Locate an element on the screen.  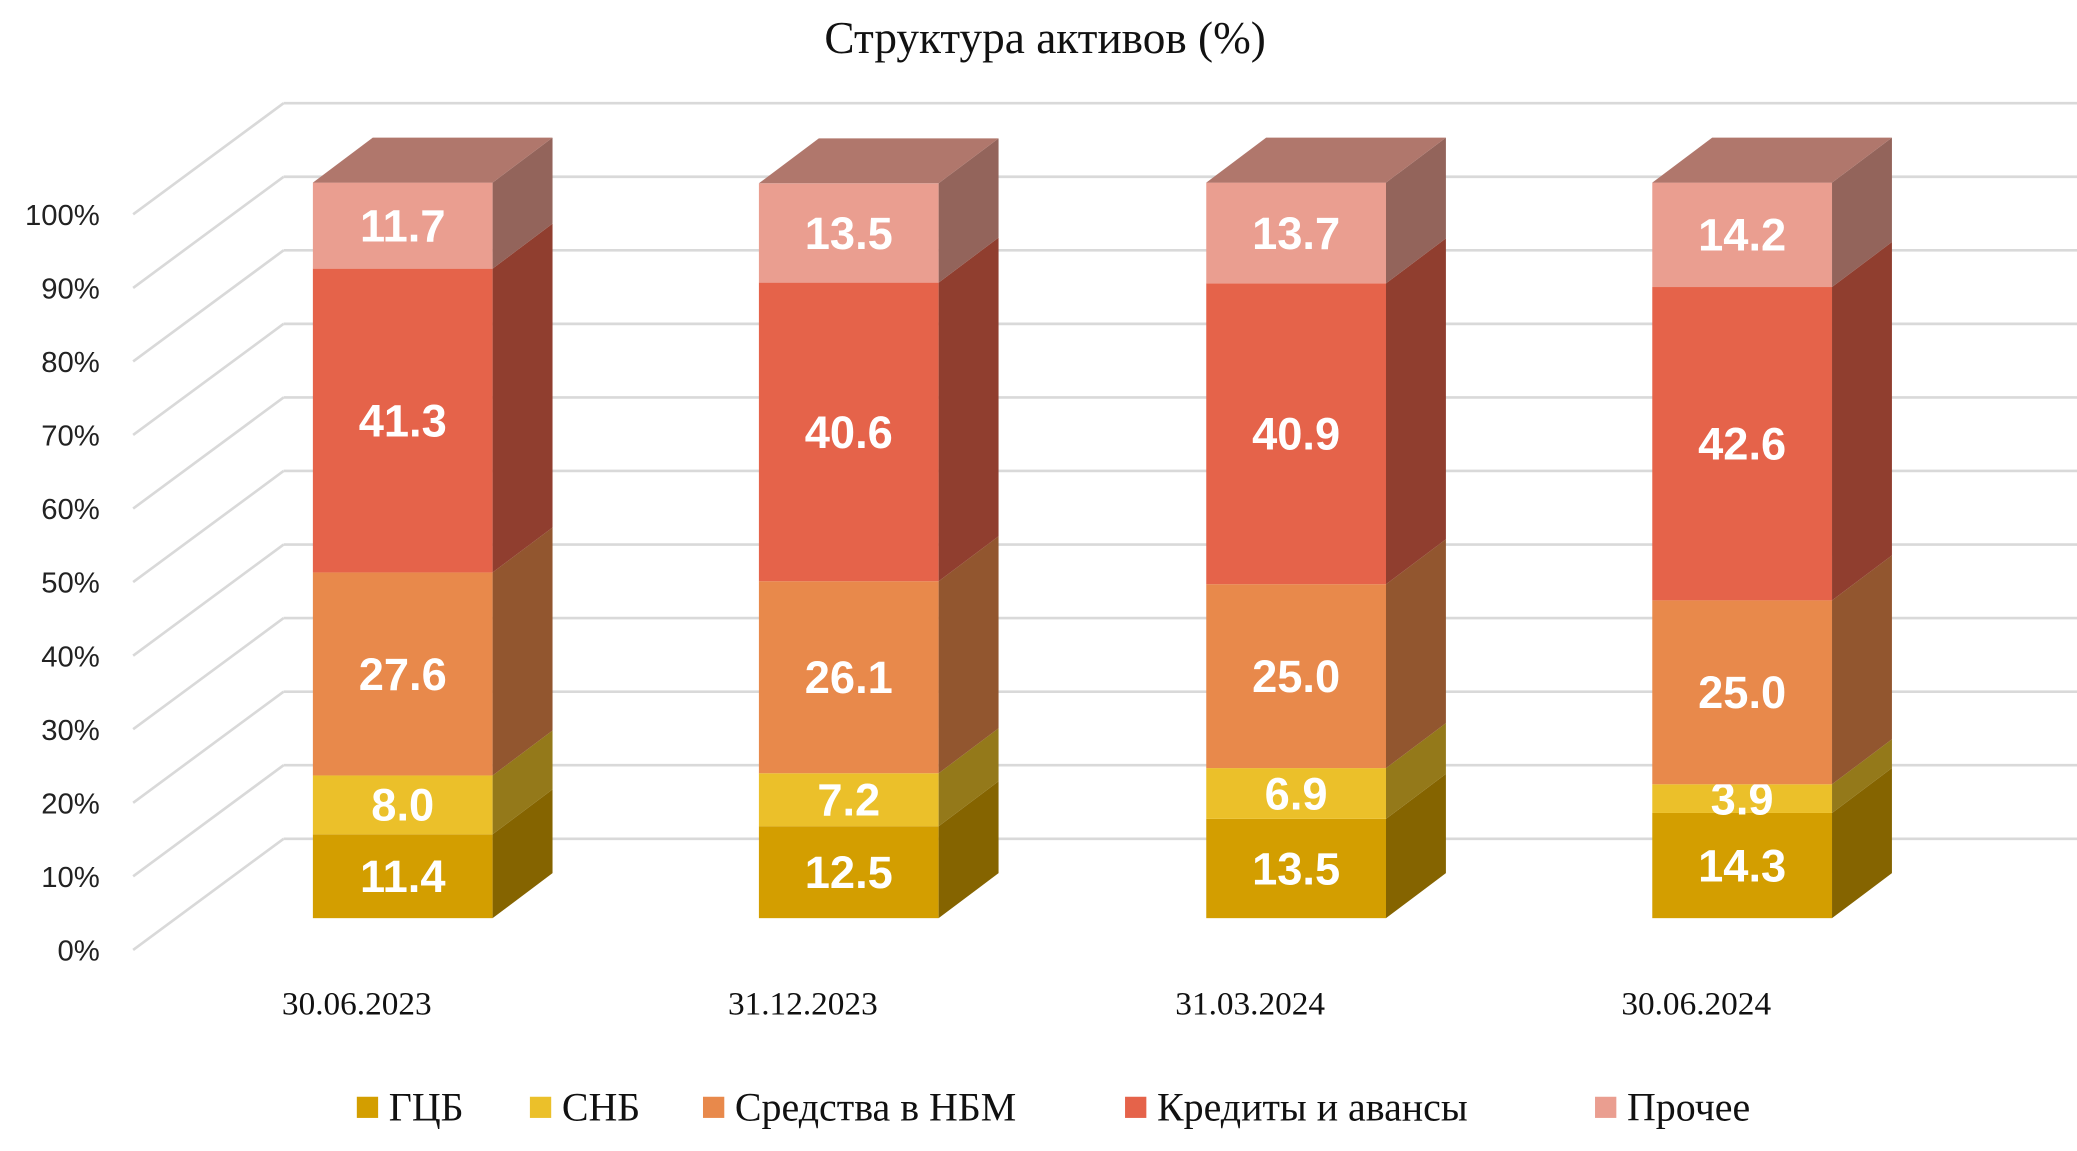
legend-label: ГЦБ is located at coordinates (426, 1108).